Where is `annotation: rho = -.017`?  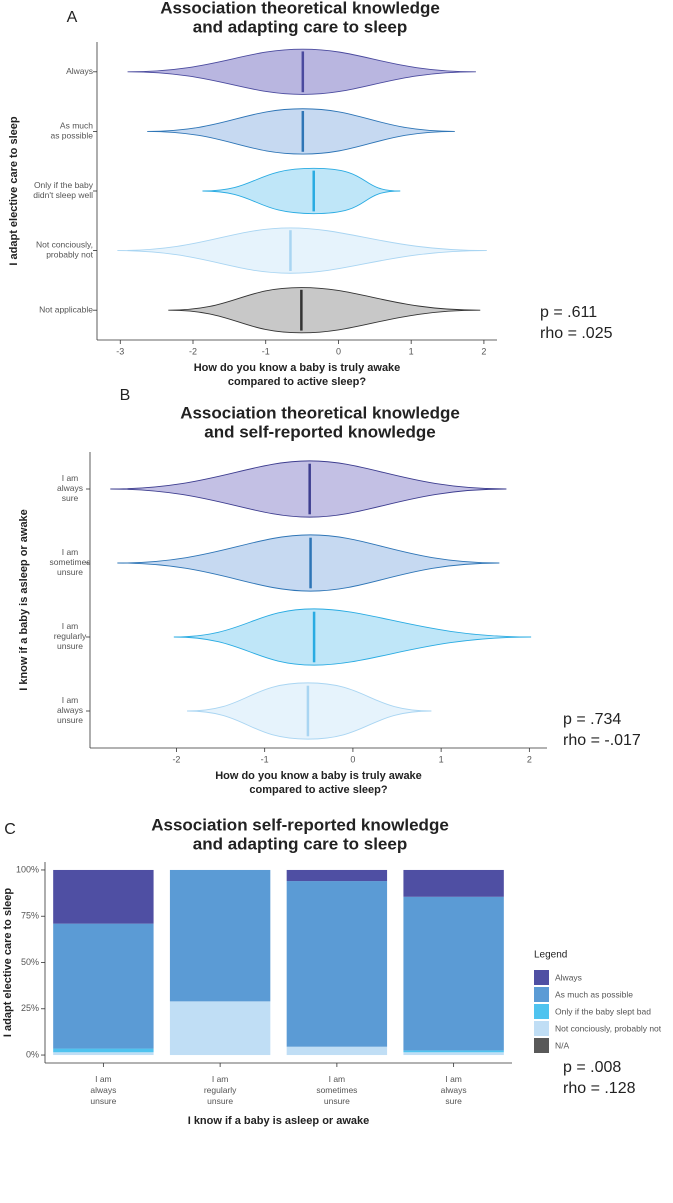
annotation: rho = -.017 is located at coordinates (602, 740).